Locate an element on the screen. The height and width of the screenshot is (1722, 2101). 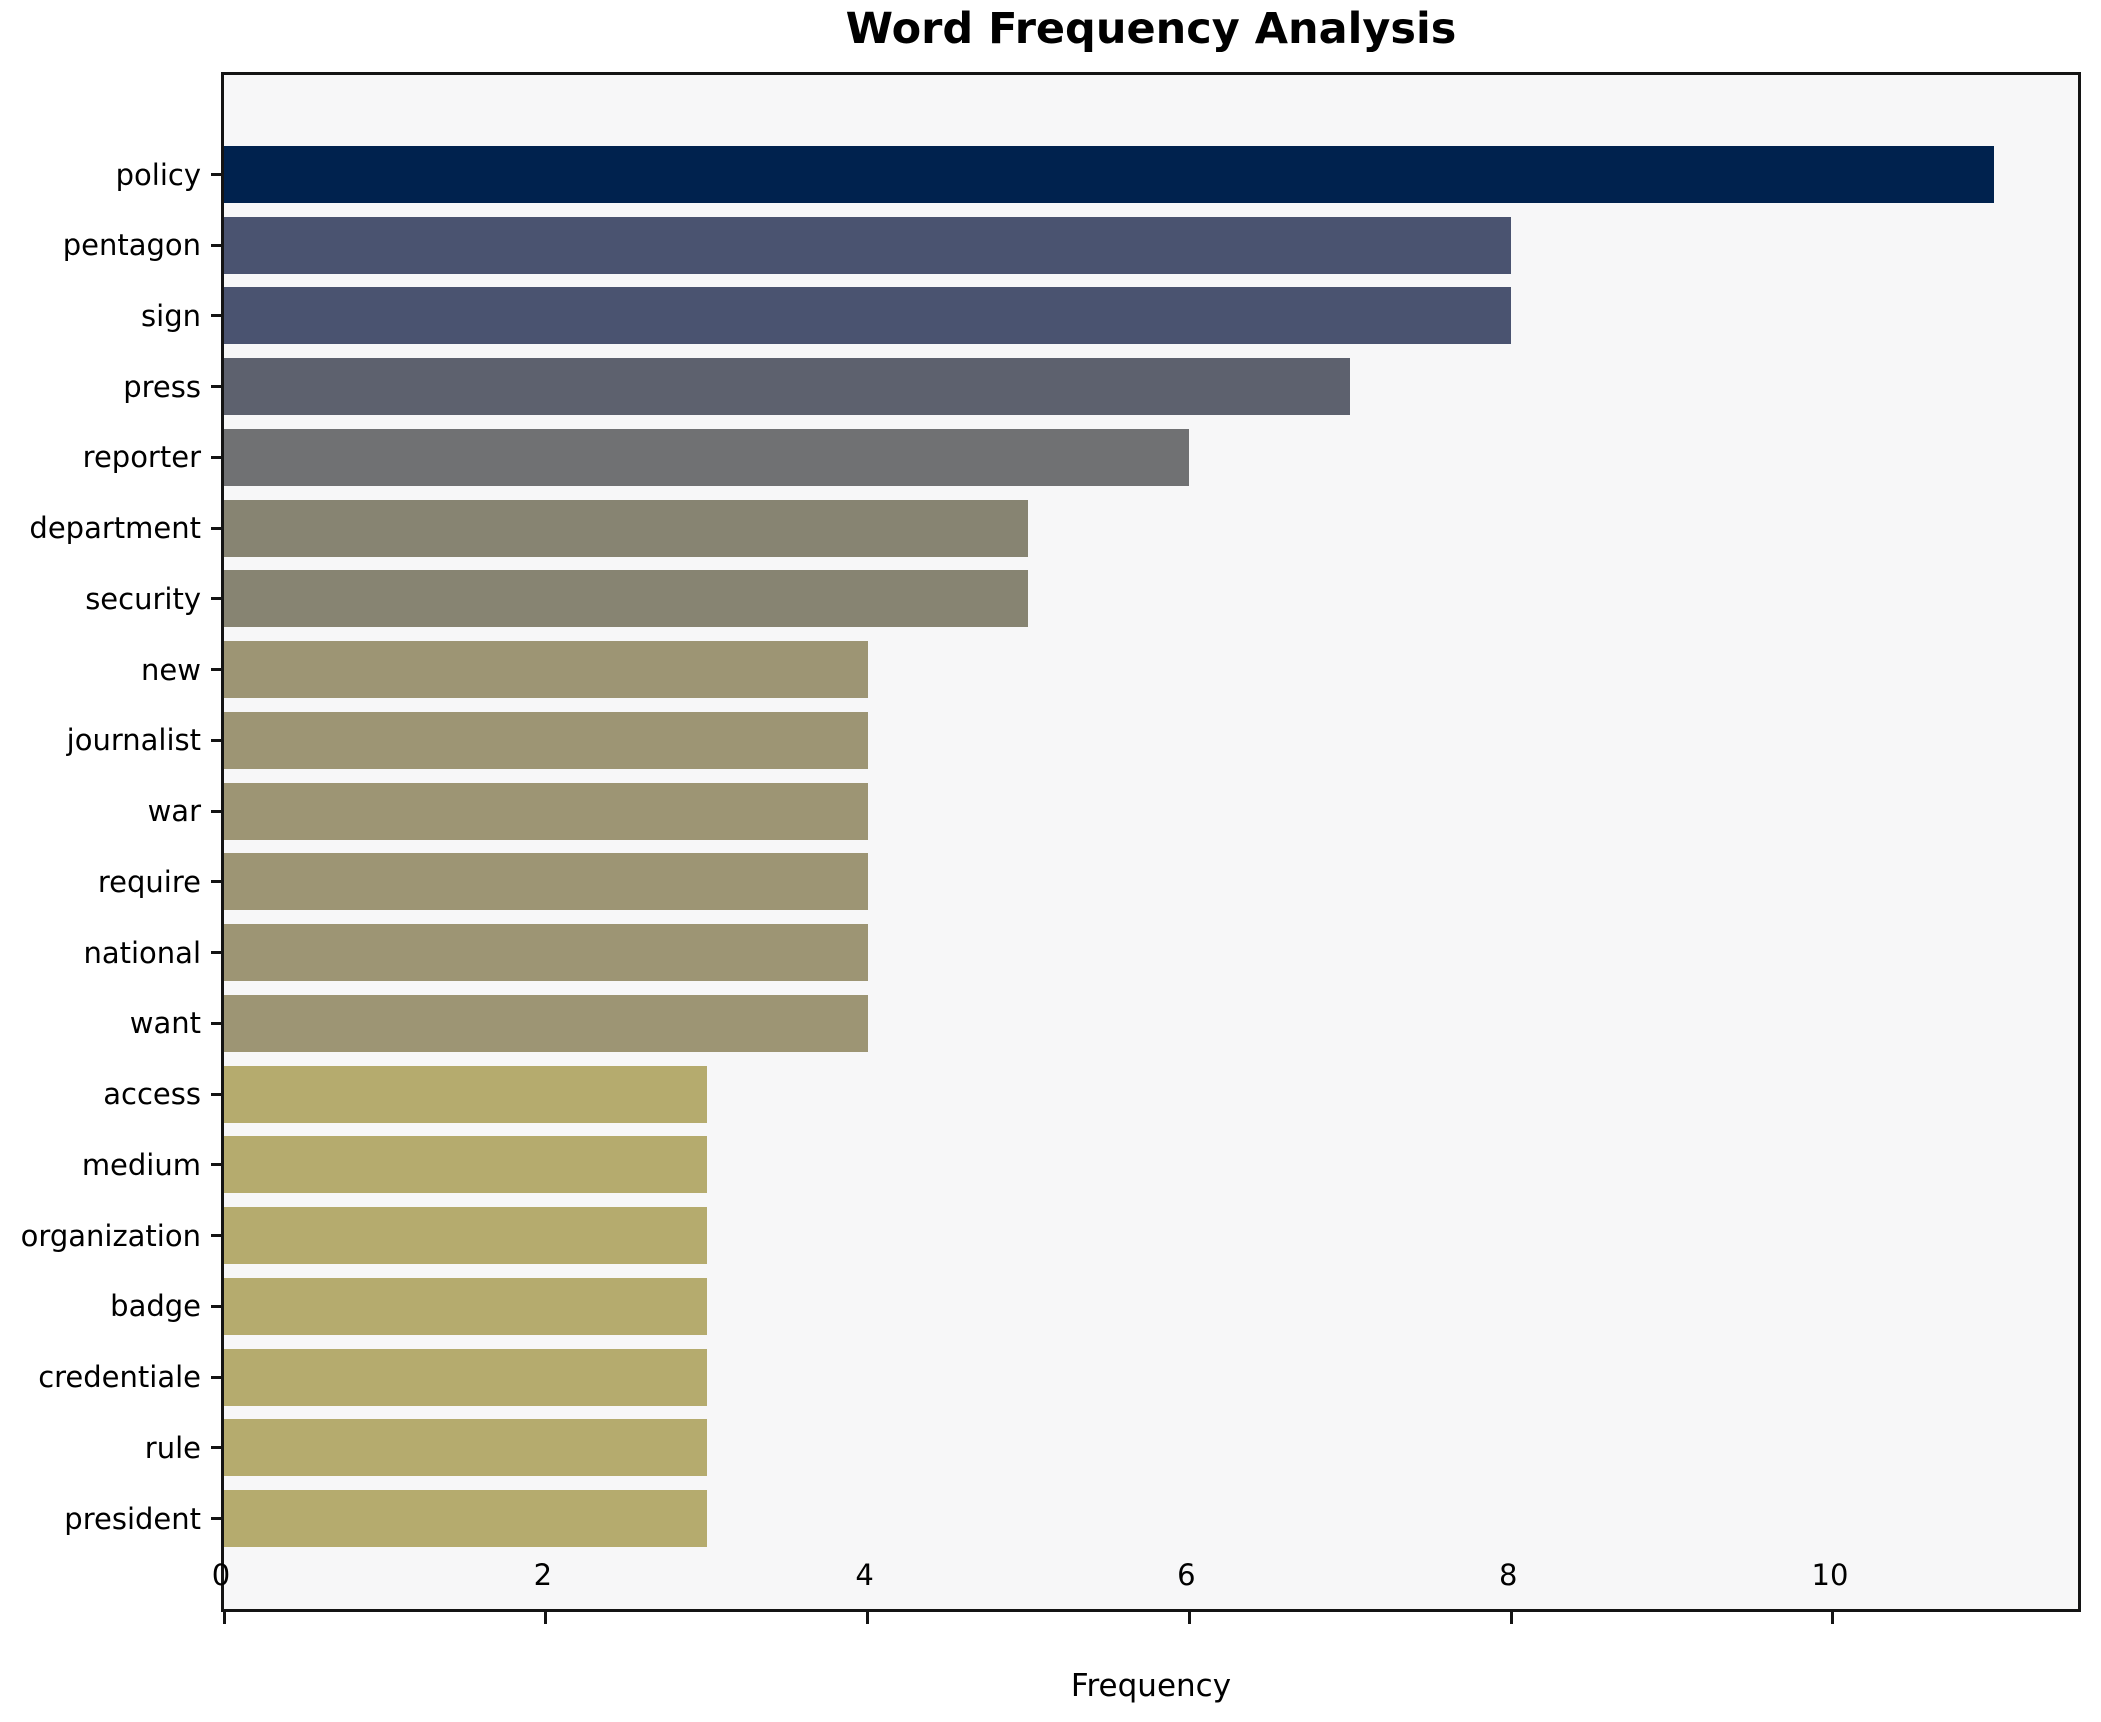
y-axis-label-credentiale: credentiale is located at coordinates (119, 1377).